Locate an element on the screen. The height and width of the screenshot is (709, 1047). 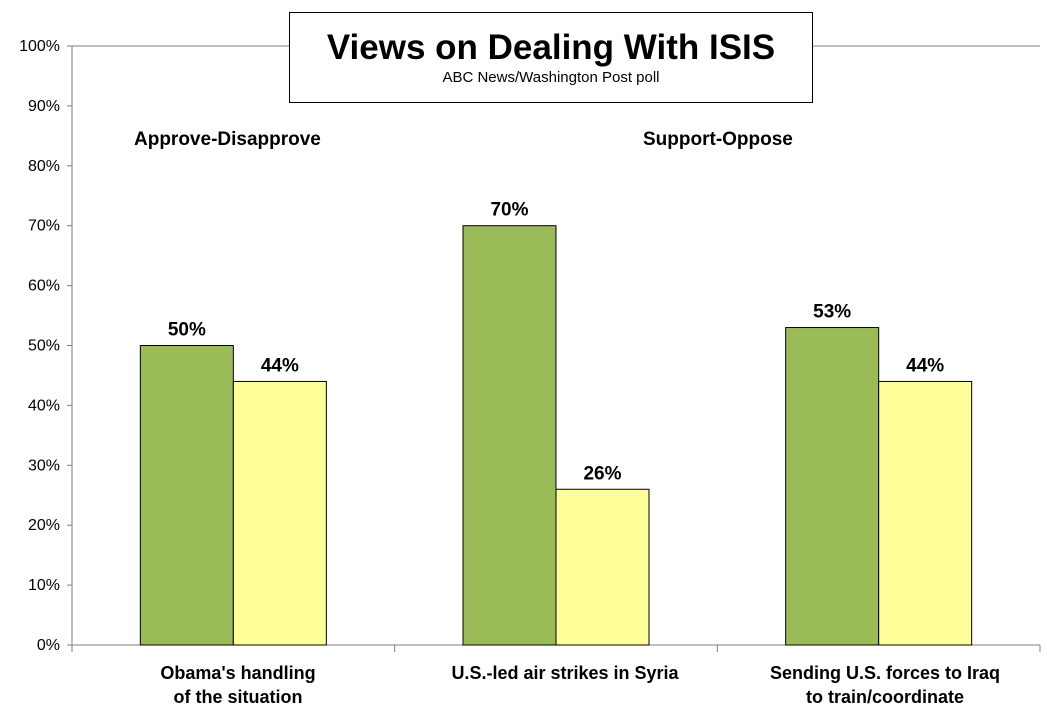
y-tick-label: 40% is located at coordinates (44, 405).